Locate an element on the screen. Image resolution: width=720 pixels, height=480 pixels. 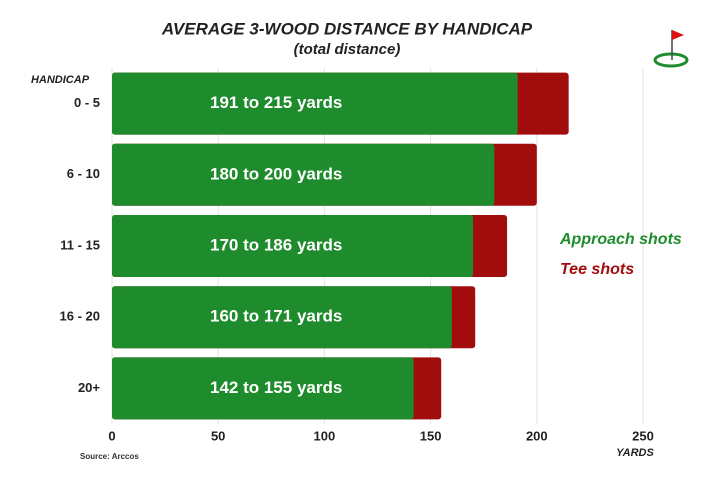
x-tick-label: 0 is located at coordinates (111, 435).